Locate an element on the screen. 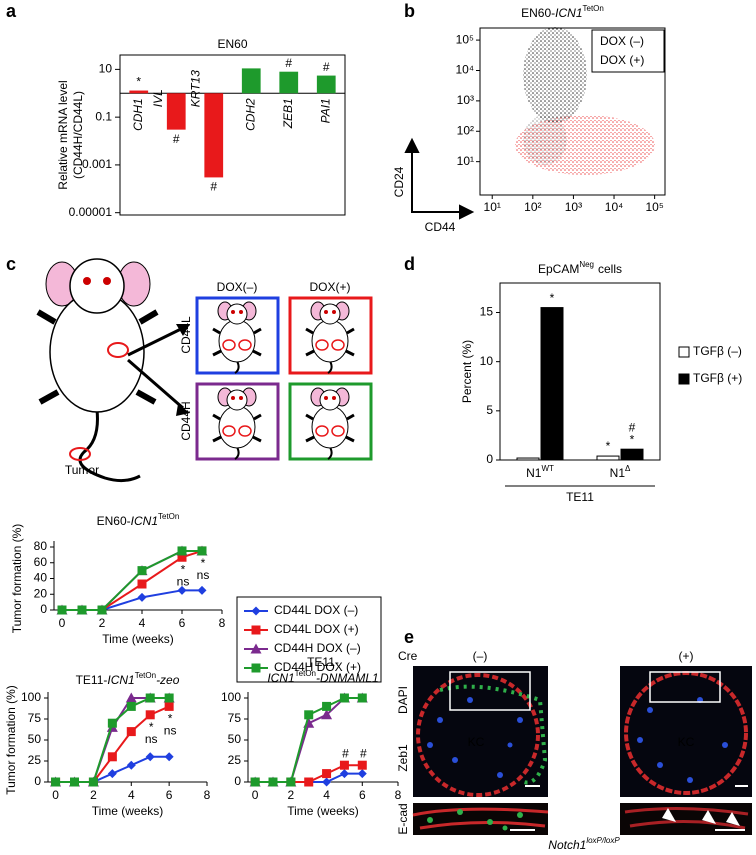 This screenshot has height=855, width=756. y-tick-label: 75 is located at coordinates (35, 718).